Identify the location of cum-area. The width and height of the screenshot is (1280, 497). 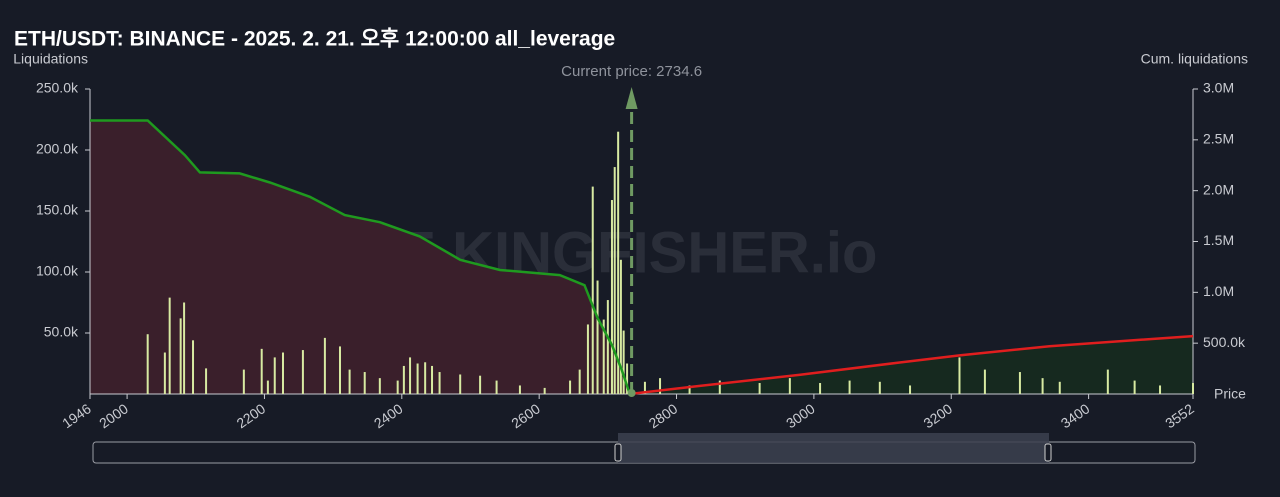
(911, 365).